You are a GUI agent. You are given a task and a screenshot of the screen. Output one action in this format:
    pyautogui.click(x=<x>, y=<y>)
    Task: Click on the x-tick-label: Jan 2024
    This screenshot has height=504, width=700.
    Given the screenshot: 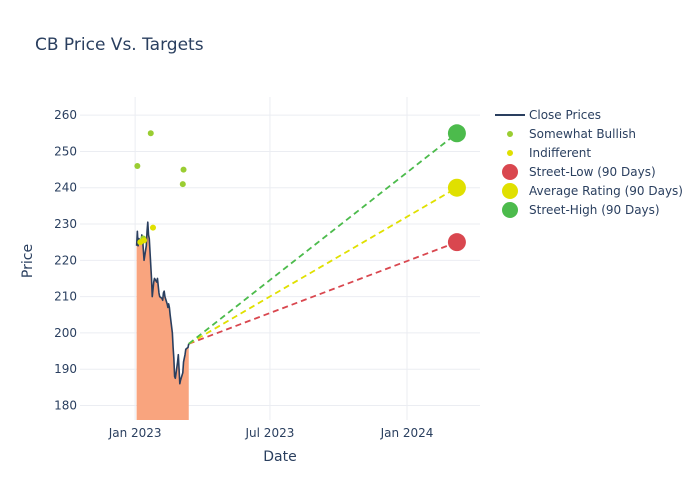 What is the action you would take?
    pyautogui.click(x=407, y=433)
    